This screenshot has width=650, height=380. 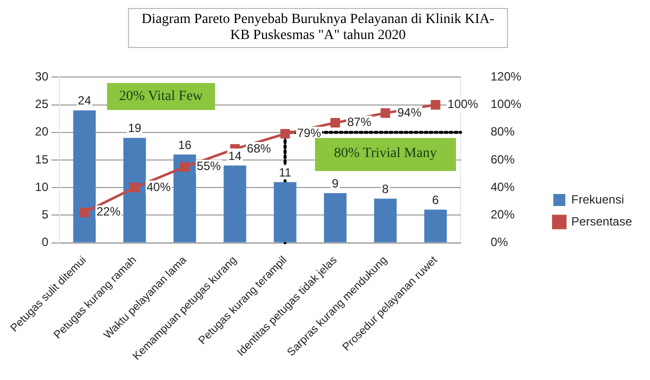 What do you see at coordinates (108, 211) in the screenshot?
I see `data-label: 22%` at bounding box center [108, 211].